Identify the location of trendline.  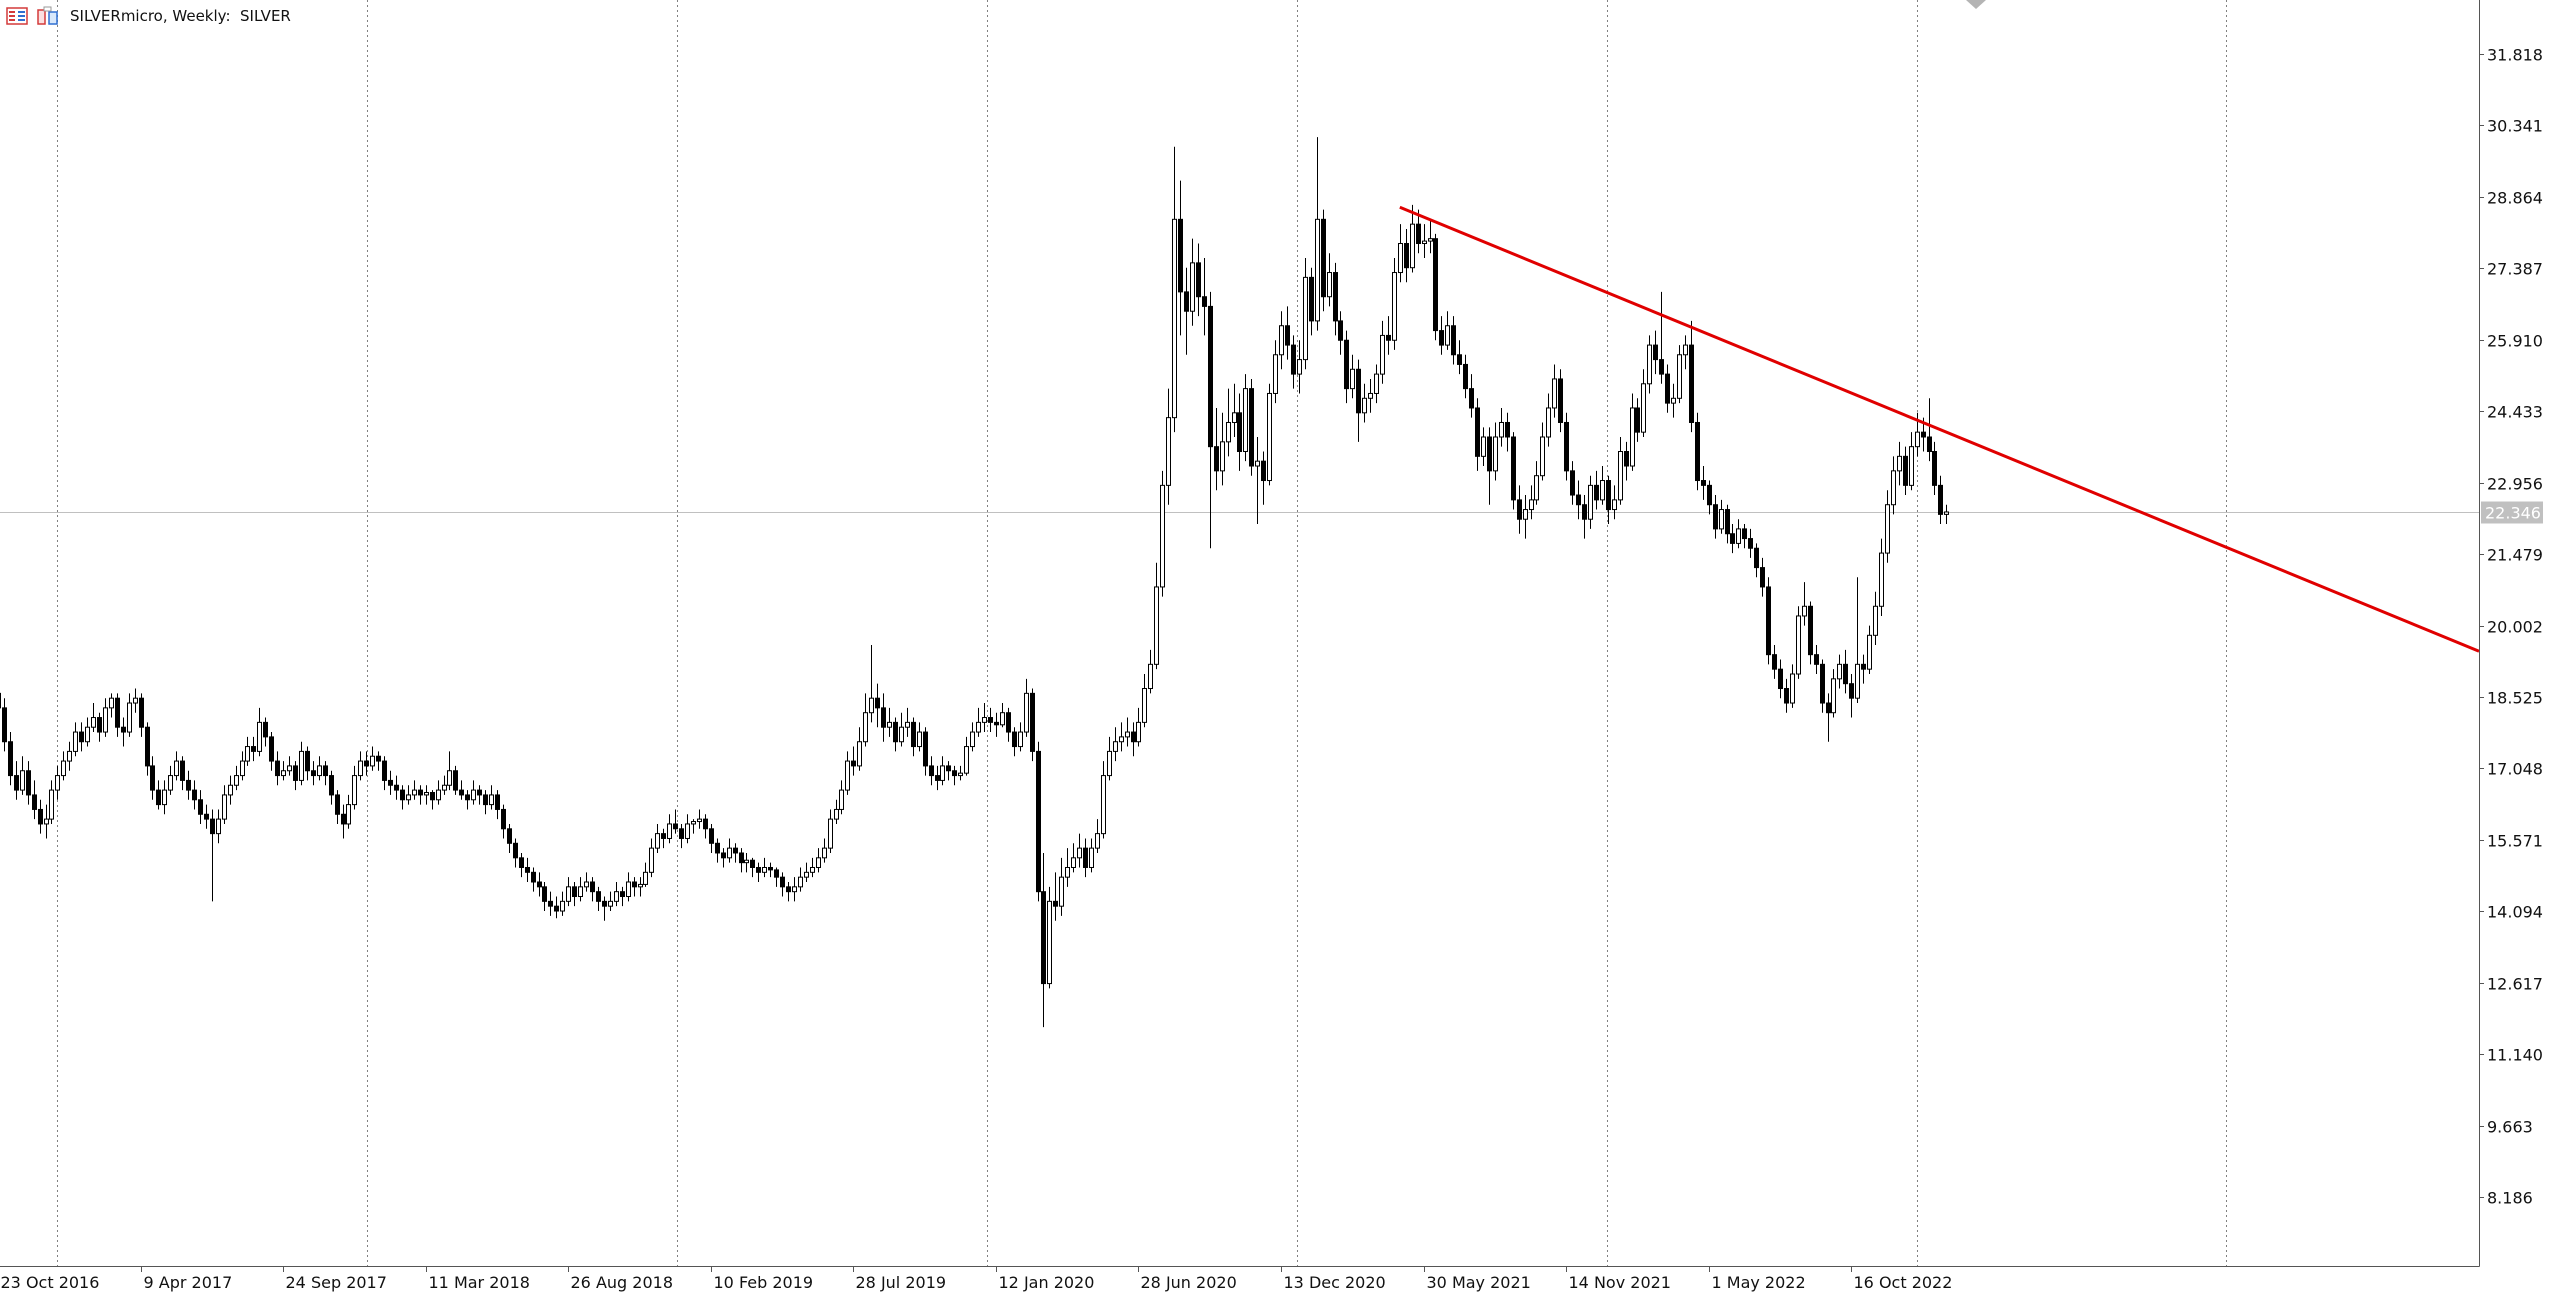
(1939, 429).